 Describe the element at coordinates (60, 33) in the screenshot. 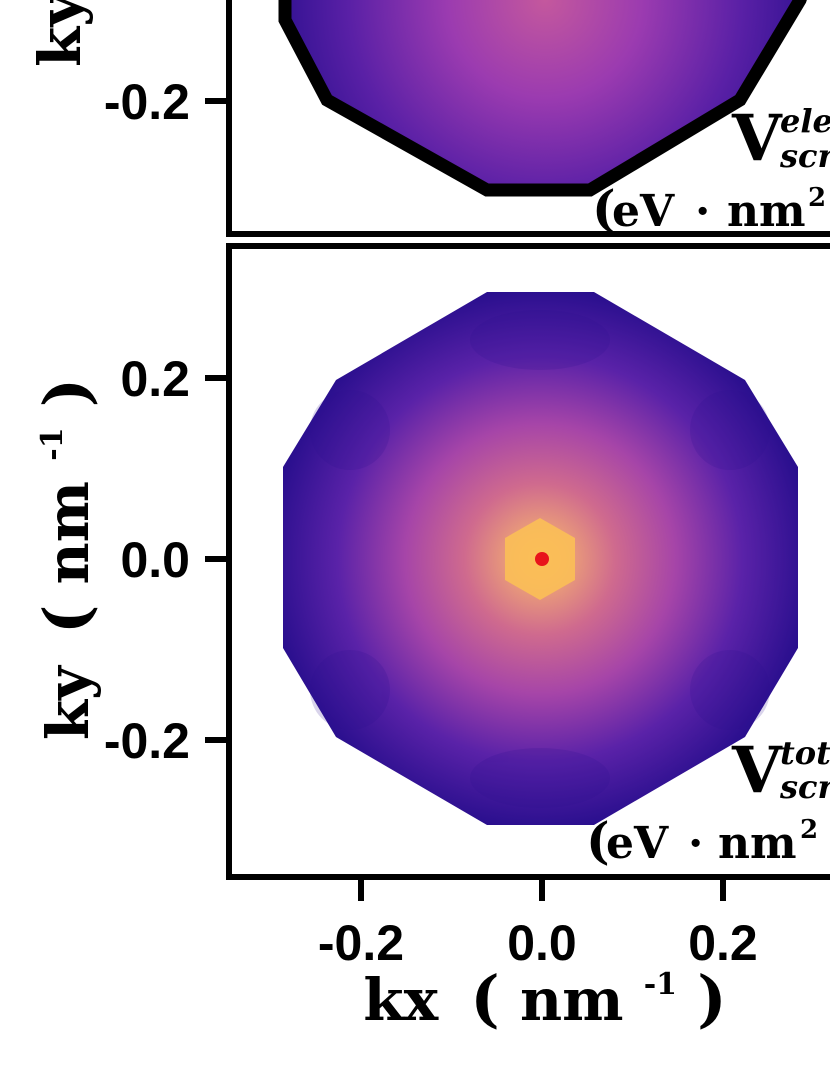

I see `top-ylabel: ky` at that location.